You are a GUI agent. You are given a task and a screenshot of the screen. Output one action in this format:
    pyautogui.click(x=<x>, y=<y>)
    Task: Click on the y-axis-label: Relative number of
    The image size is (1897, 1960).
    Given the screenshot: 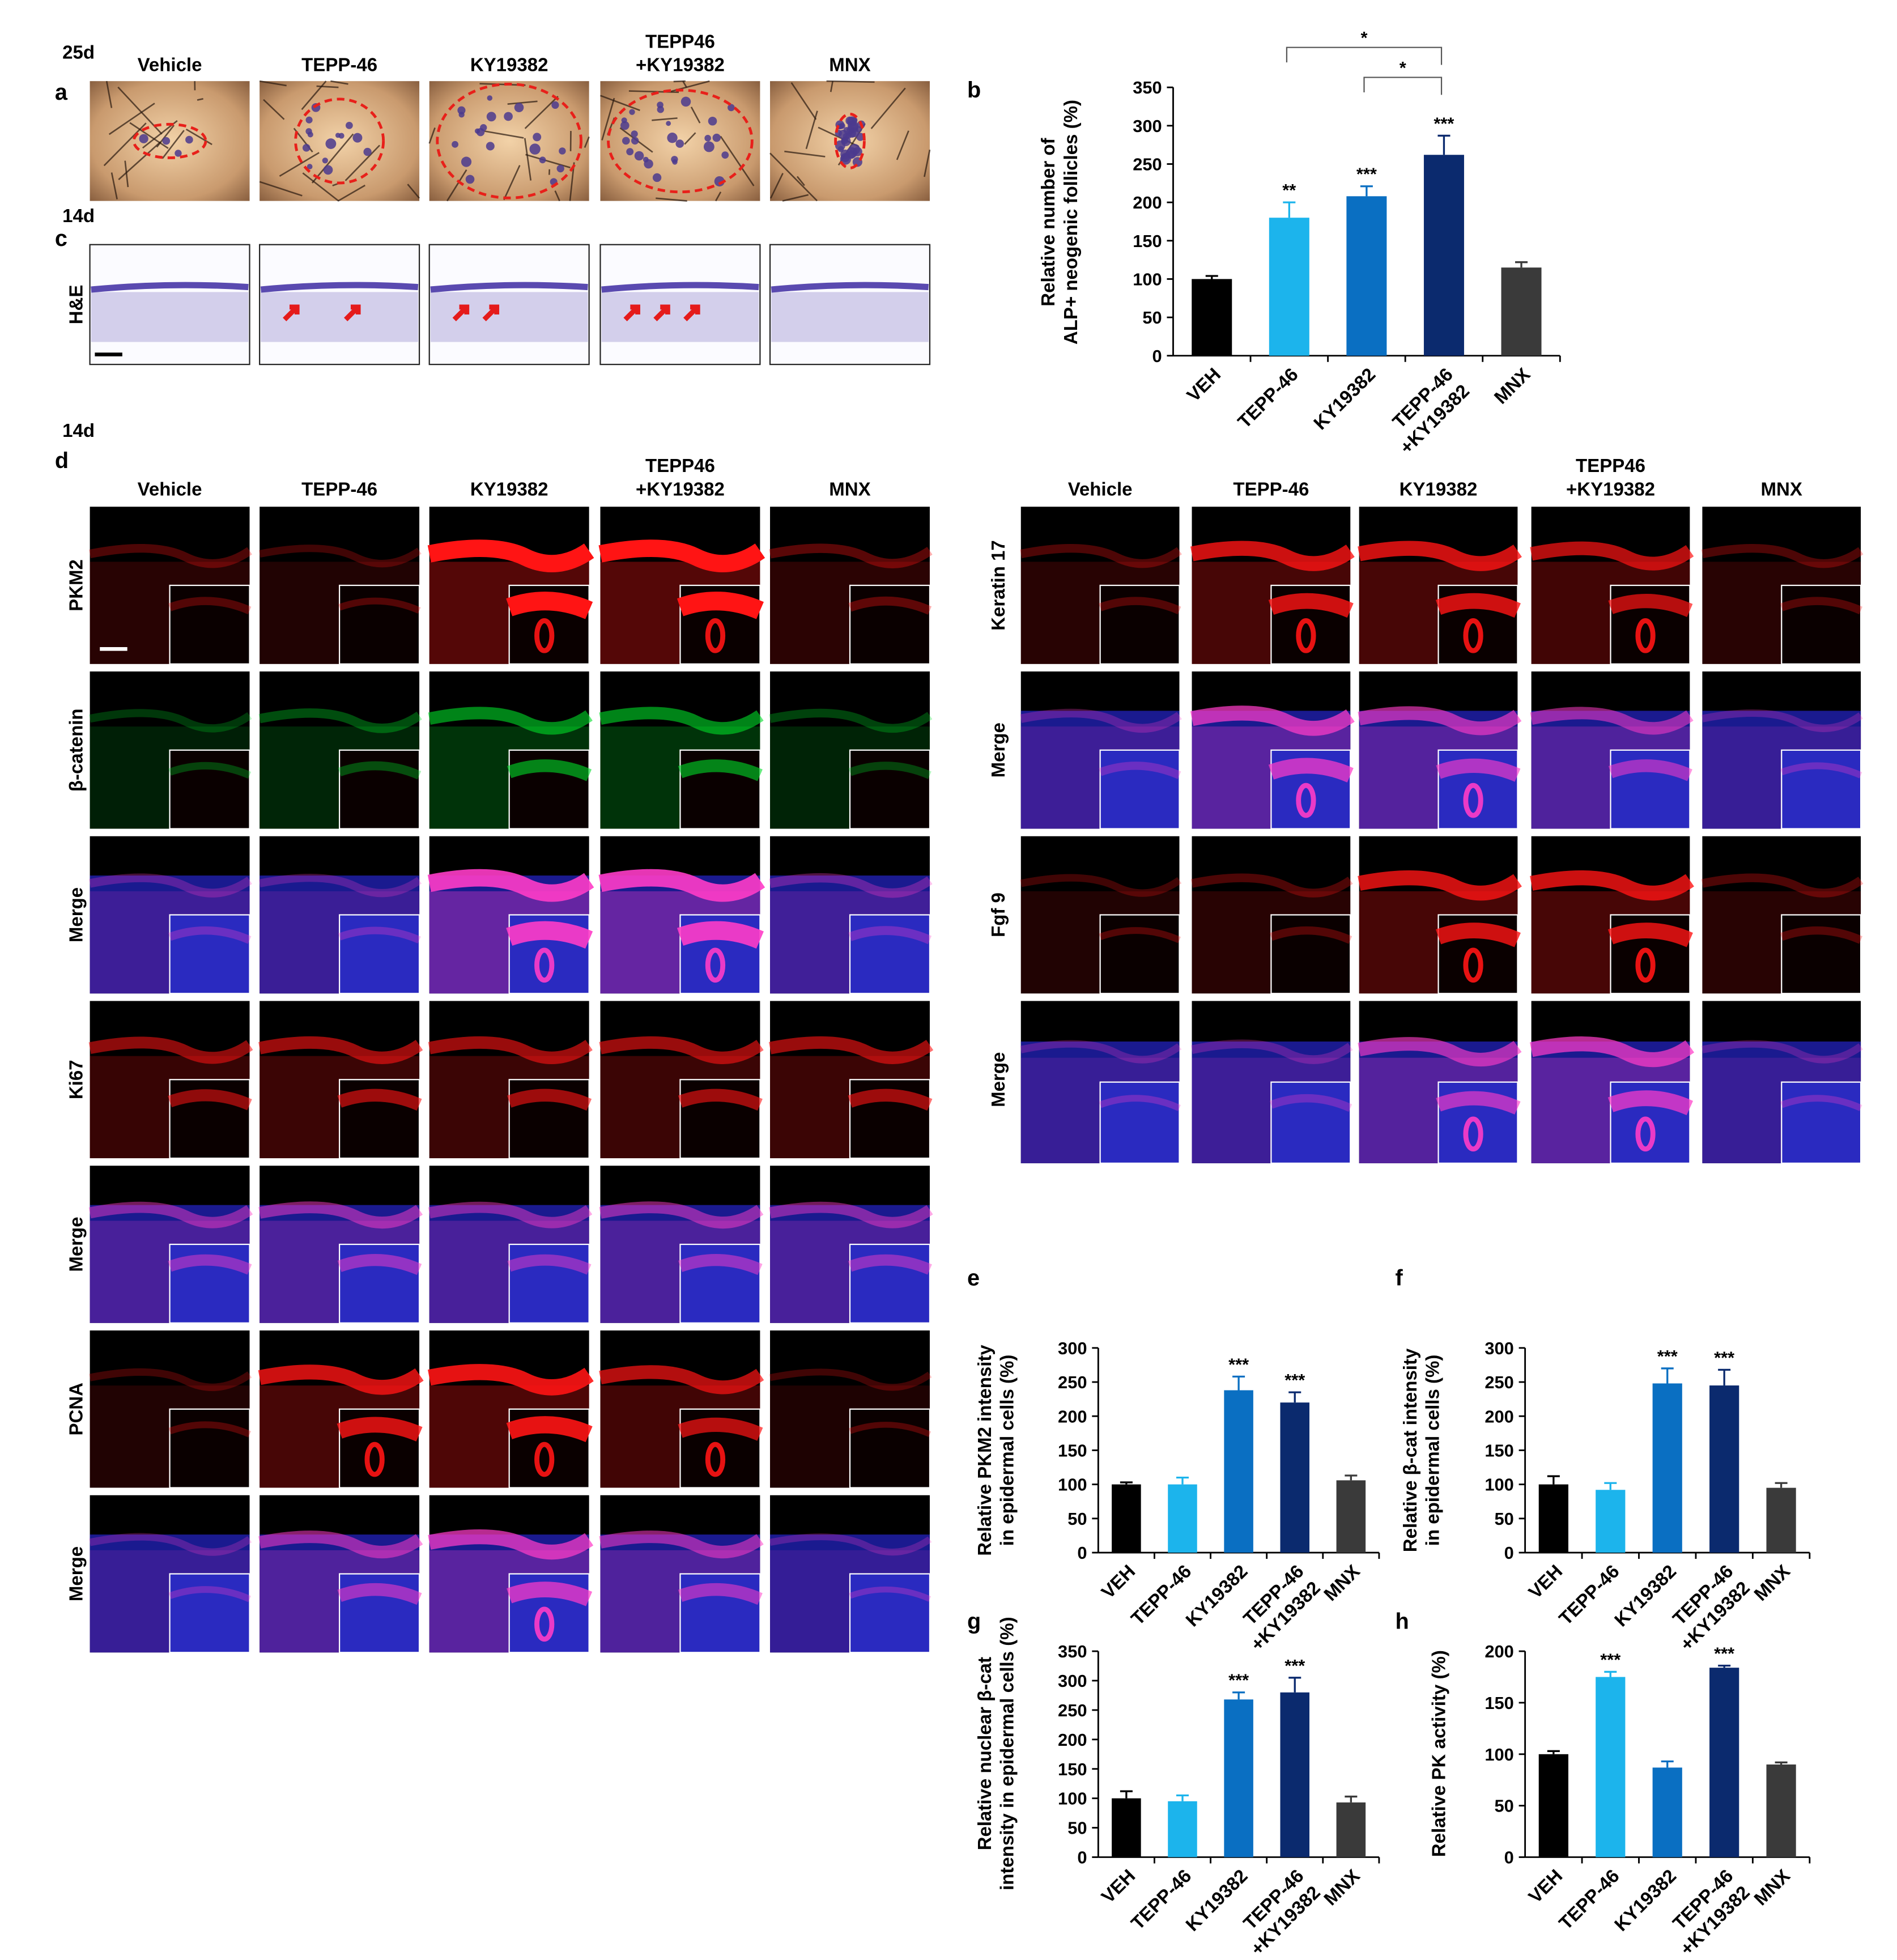 What is the action you would take?
    pyautogui.click(x=1047, y=222)
    